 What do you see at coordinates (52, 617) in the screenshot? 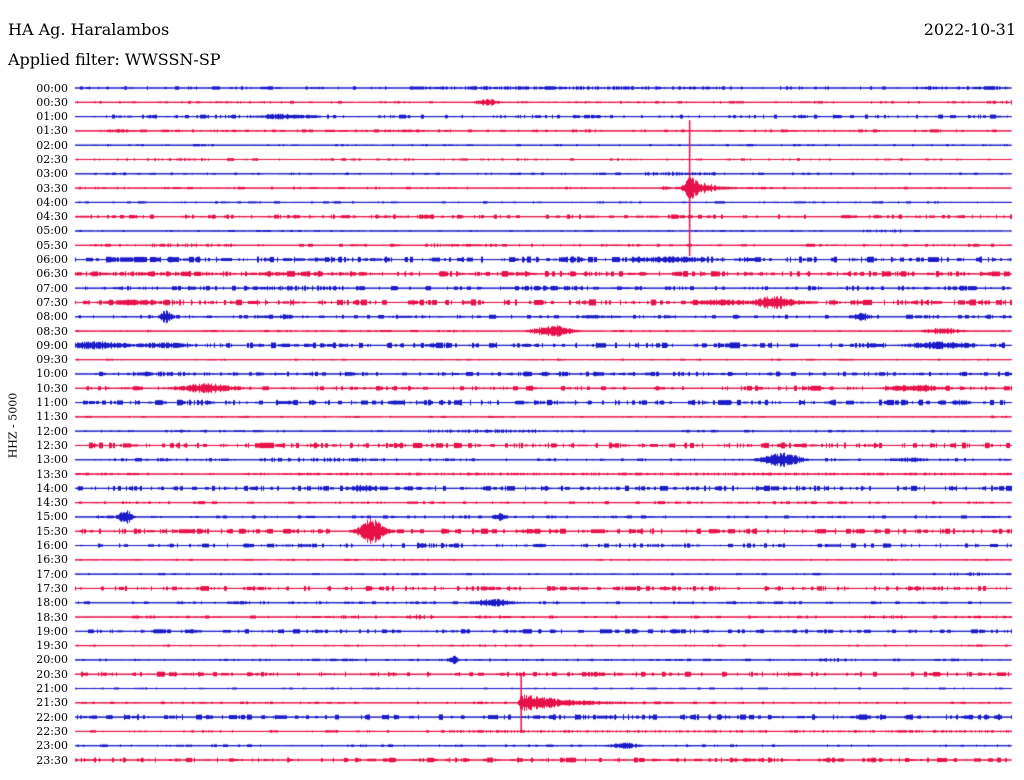
I see `time-label: 18:30` at bounding box center [52, 617].